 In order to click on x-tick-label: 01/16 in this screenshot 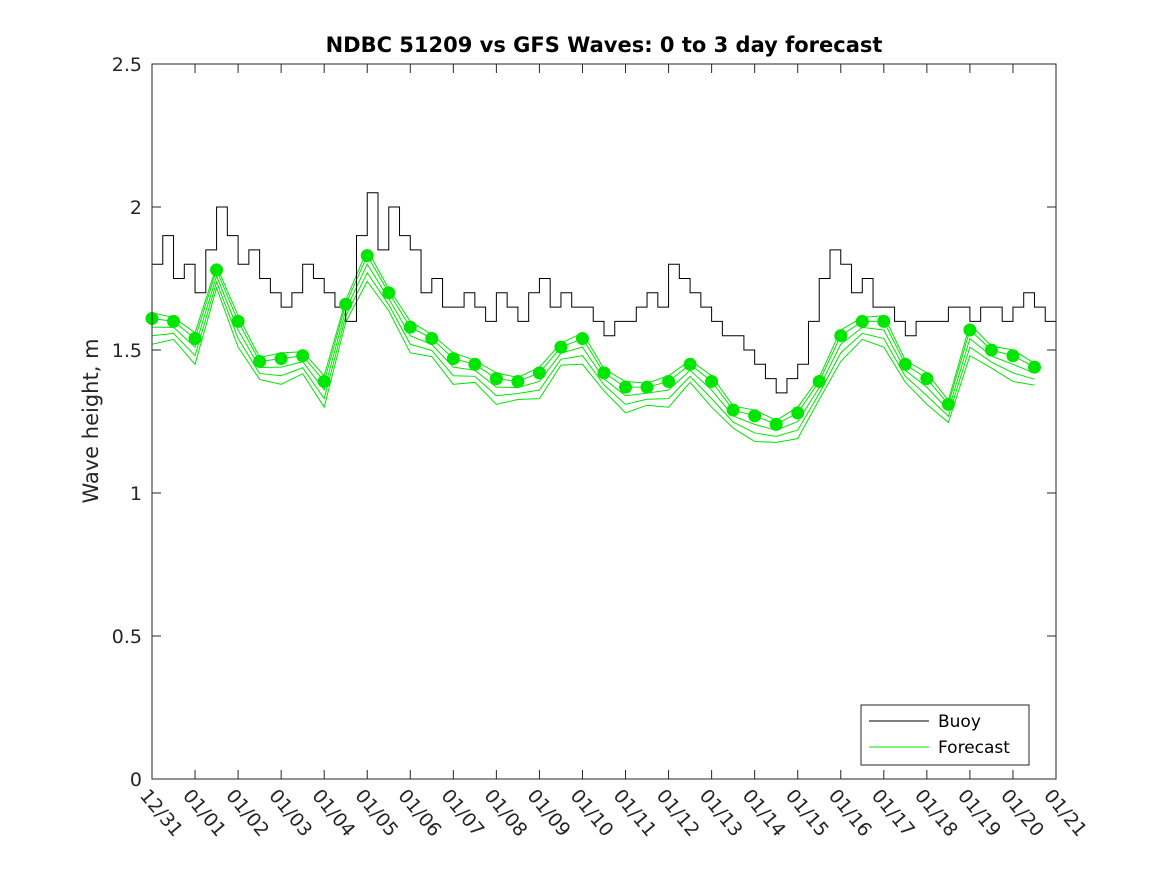, I will do `click(850, 813)`.